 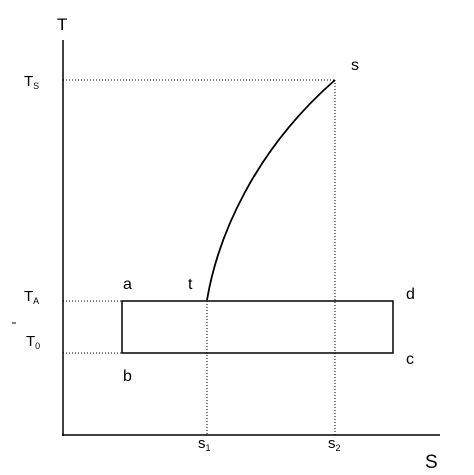 What do you see at coordinates (257, 327) in the screenshot?
I see `cycle-rectangle` at bounding box center [257, 327].